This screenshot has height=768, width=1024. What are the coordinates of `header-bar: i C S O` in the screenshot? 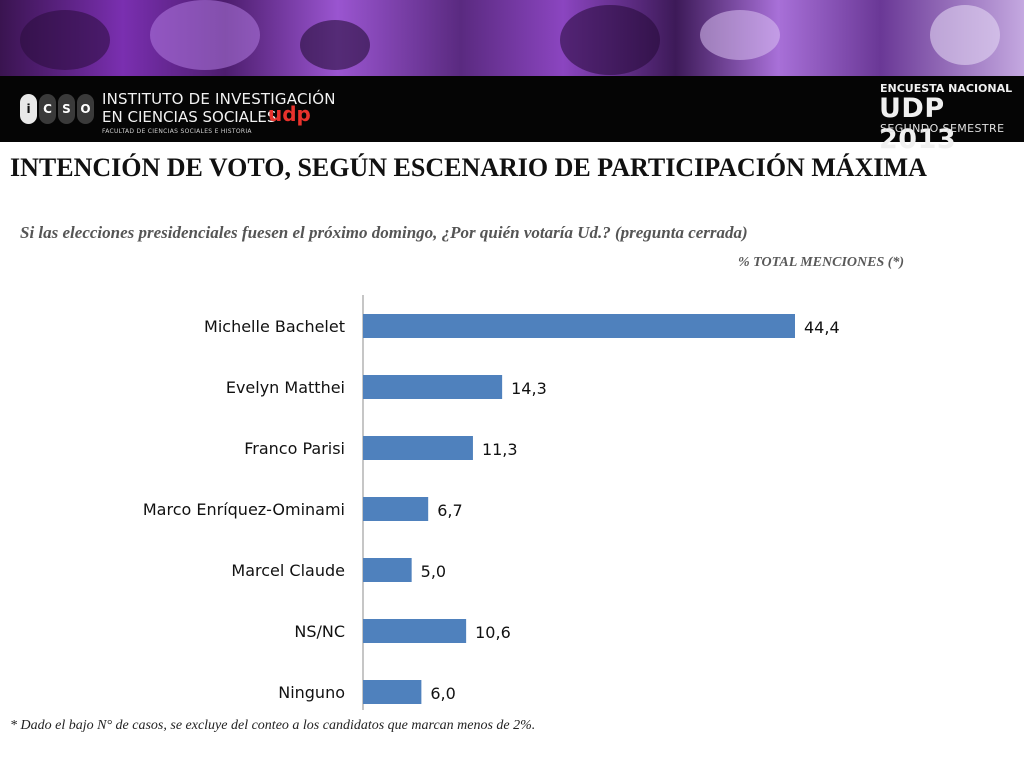 It's located at (512, 109).